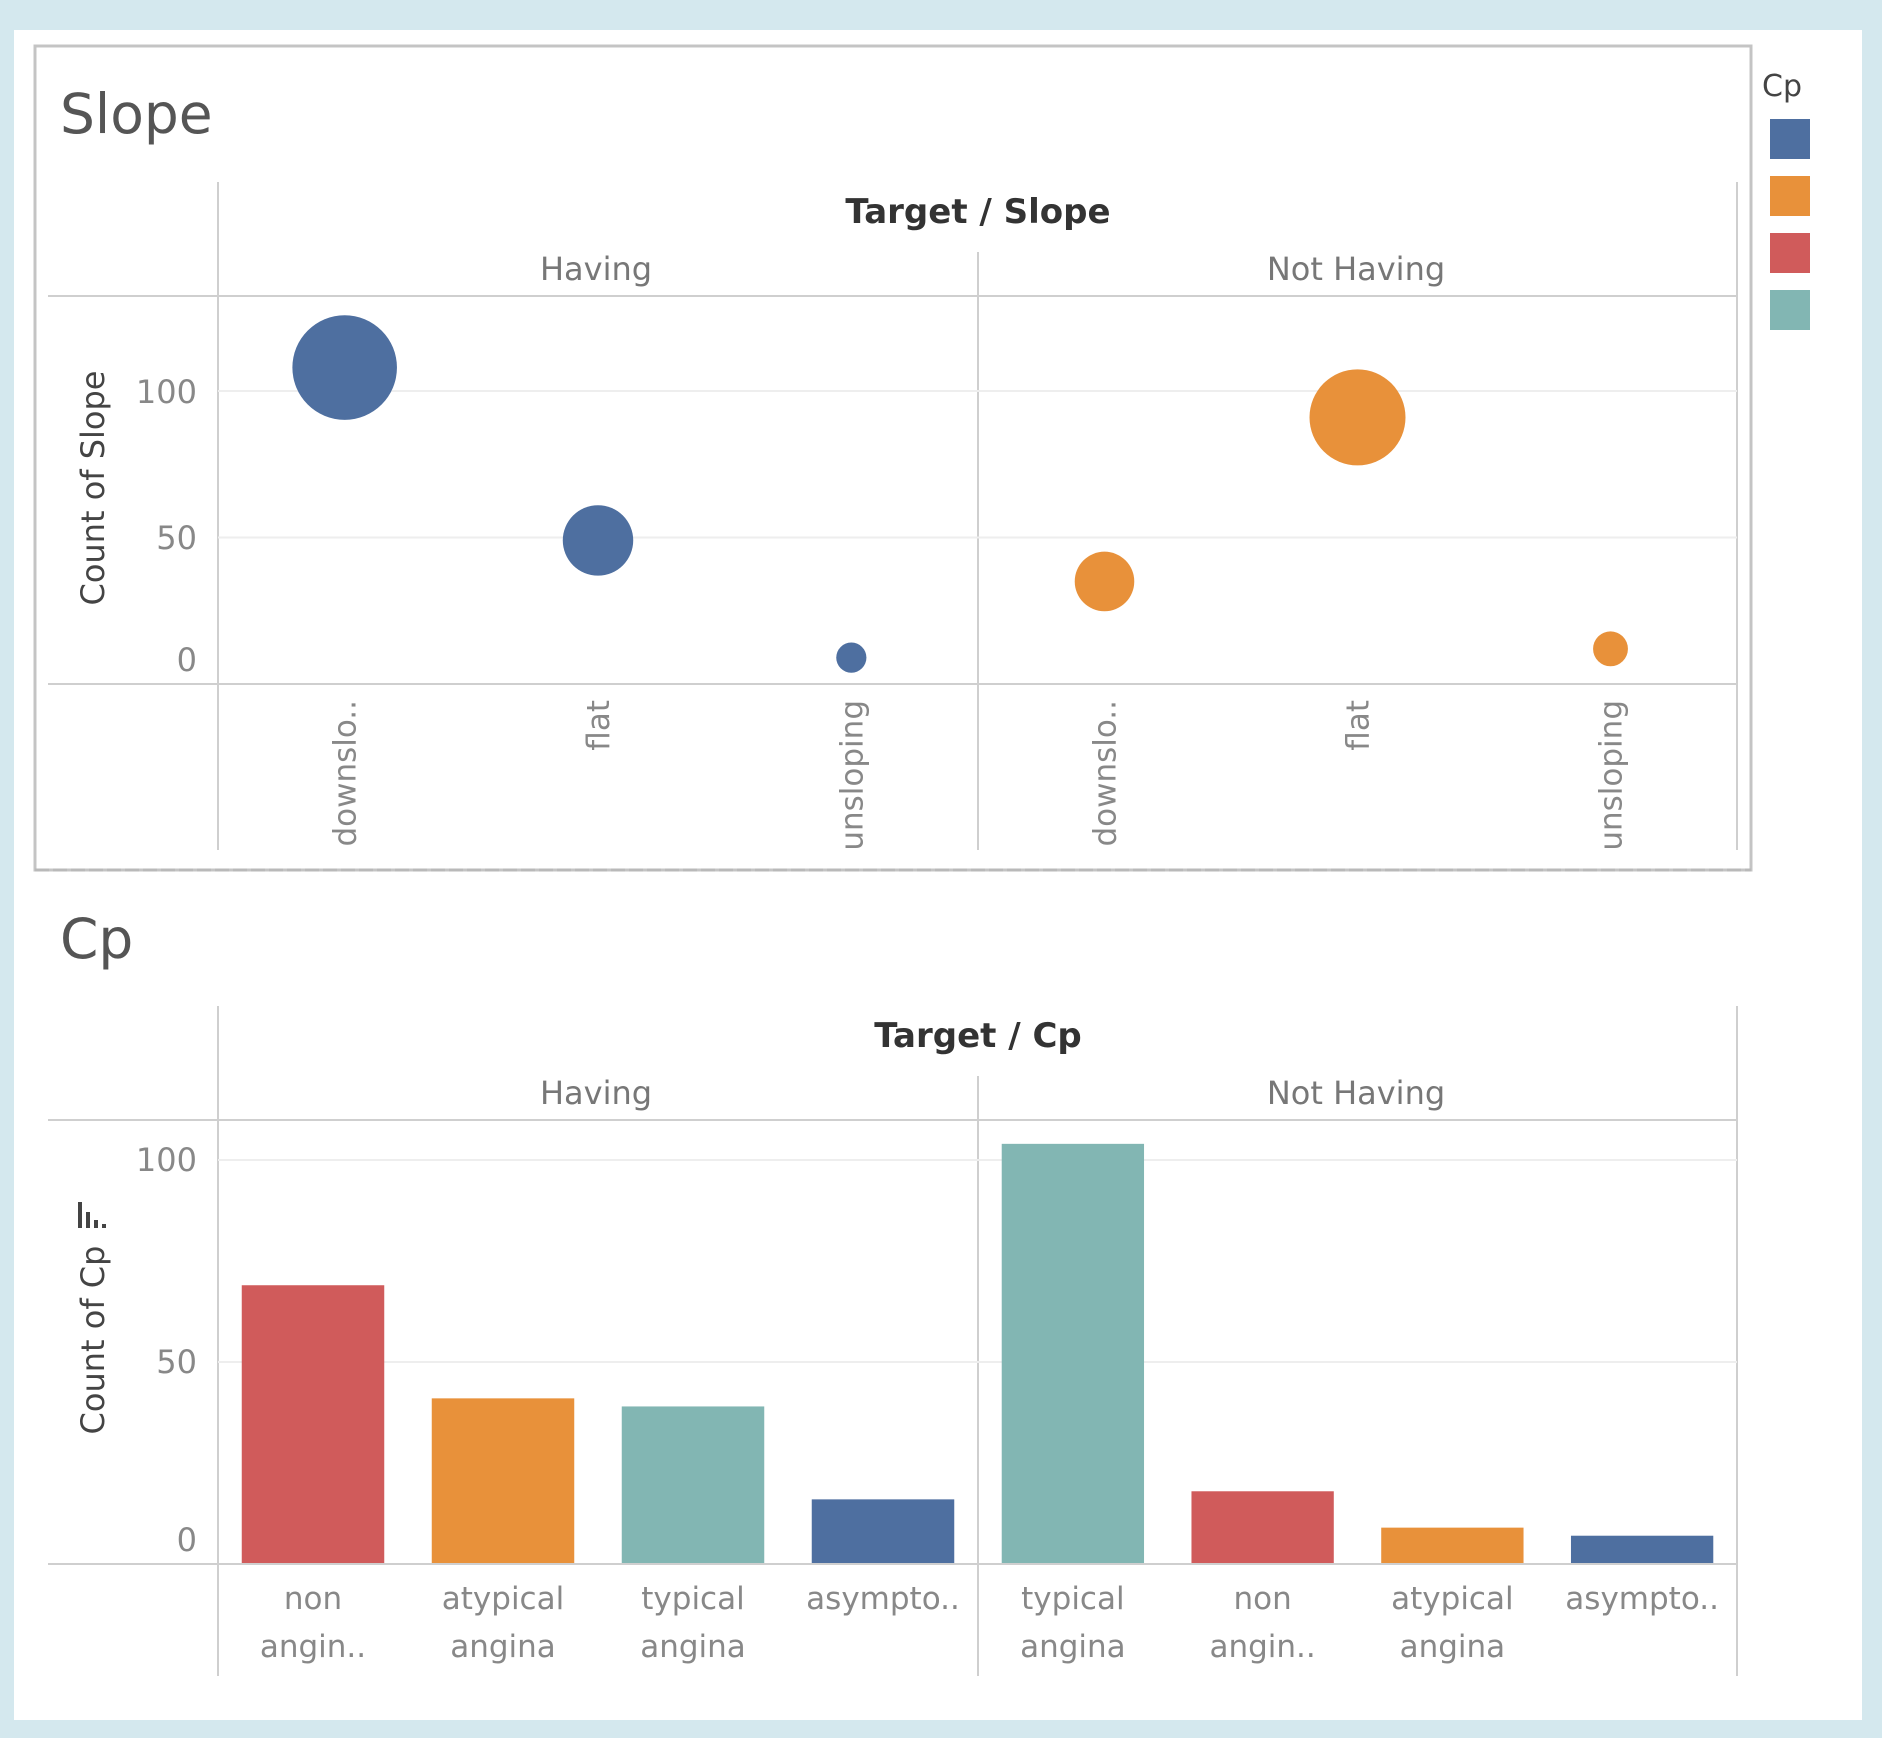  I want to click on slope-y-tick-50: 50, so click(176, 538).